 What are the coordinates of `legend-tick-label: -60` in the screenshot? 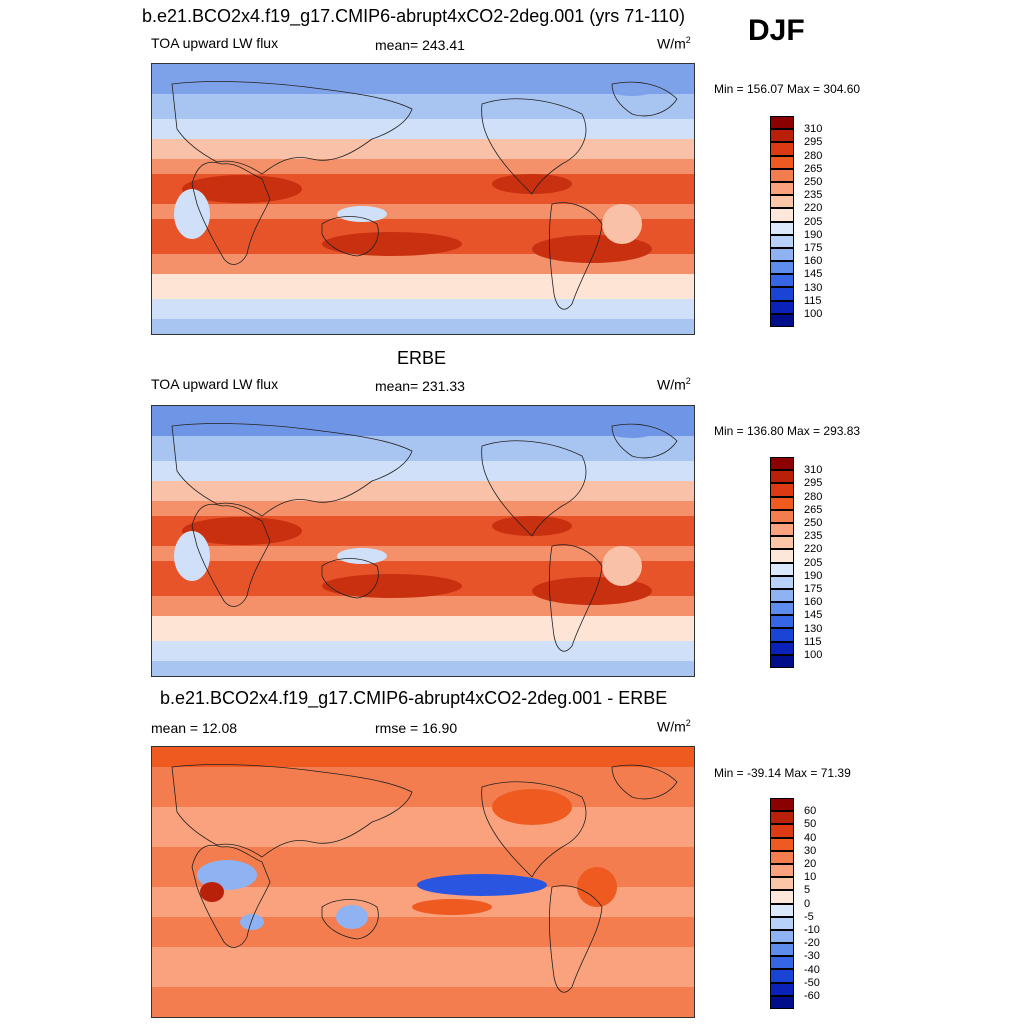 It's located at (812, 996).